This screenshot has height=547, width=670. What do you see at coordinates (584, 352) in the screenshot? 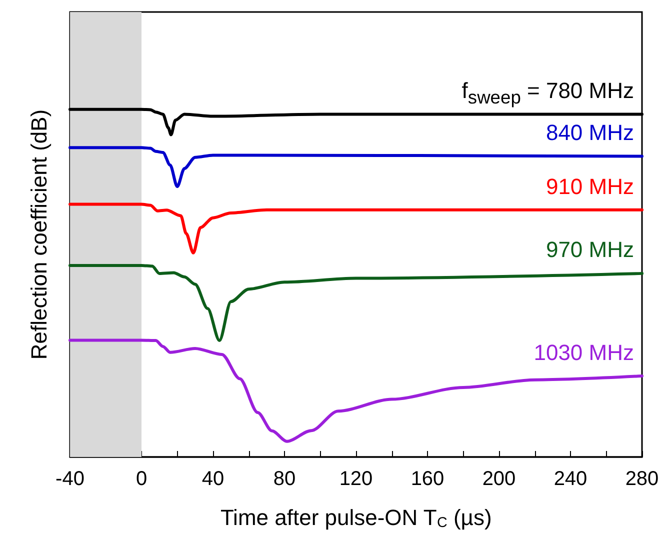
I see `series-label: 1030 MHz` at bounding box center [584, 352].